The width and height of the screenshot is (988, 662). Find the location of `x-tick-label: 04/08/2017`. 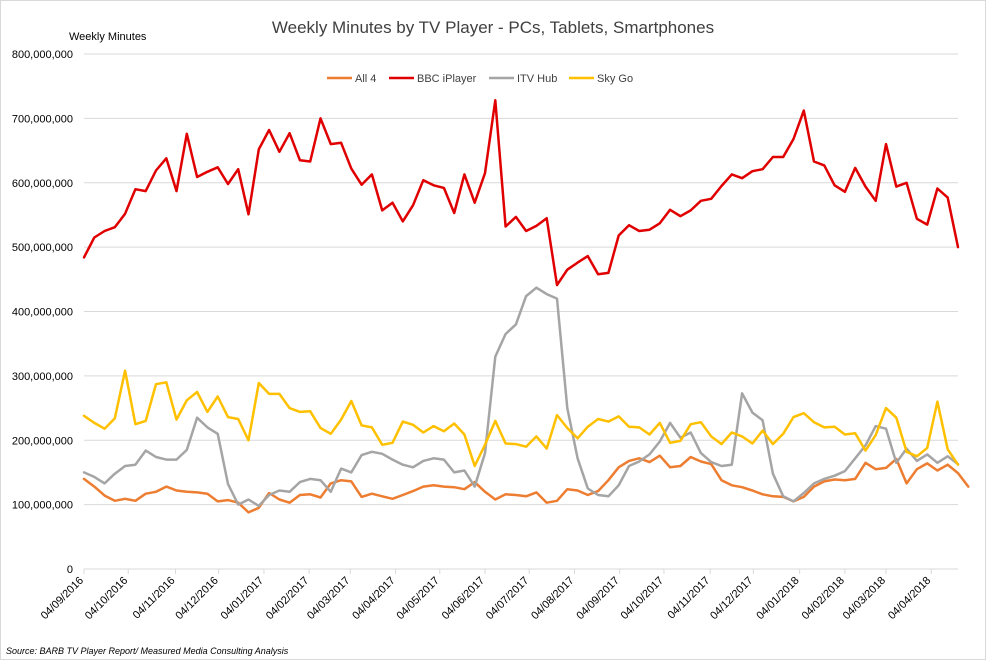

x-tick-label: 04/08/2017 is located at coordinates (552, 598).